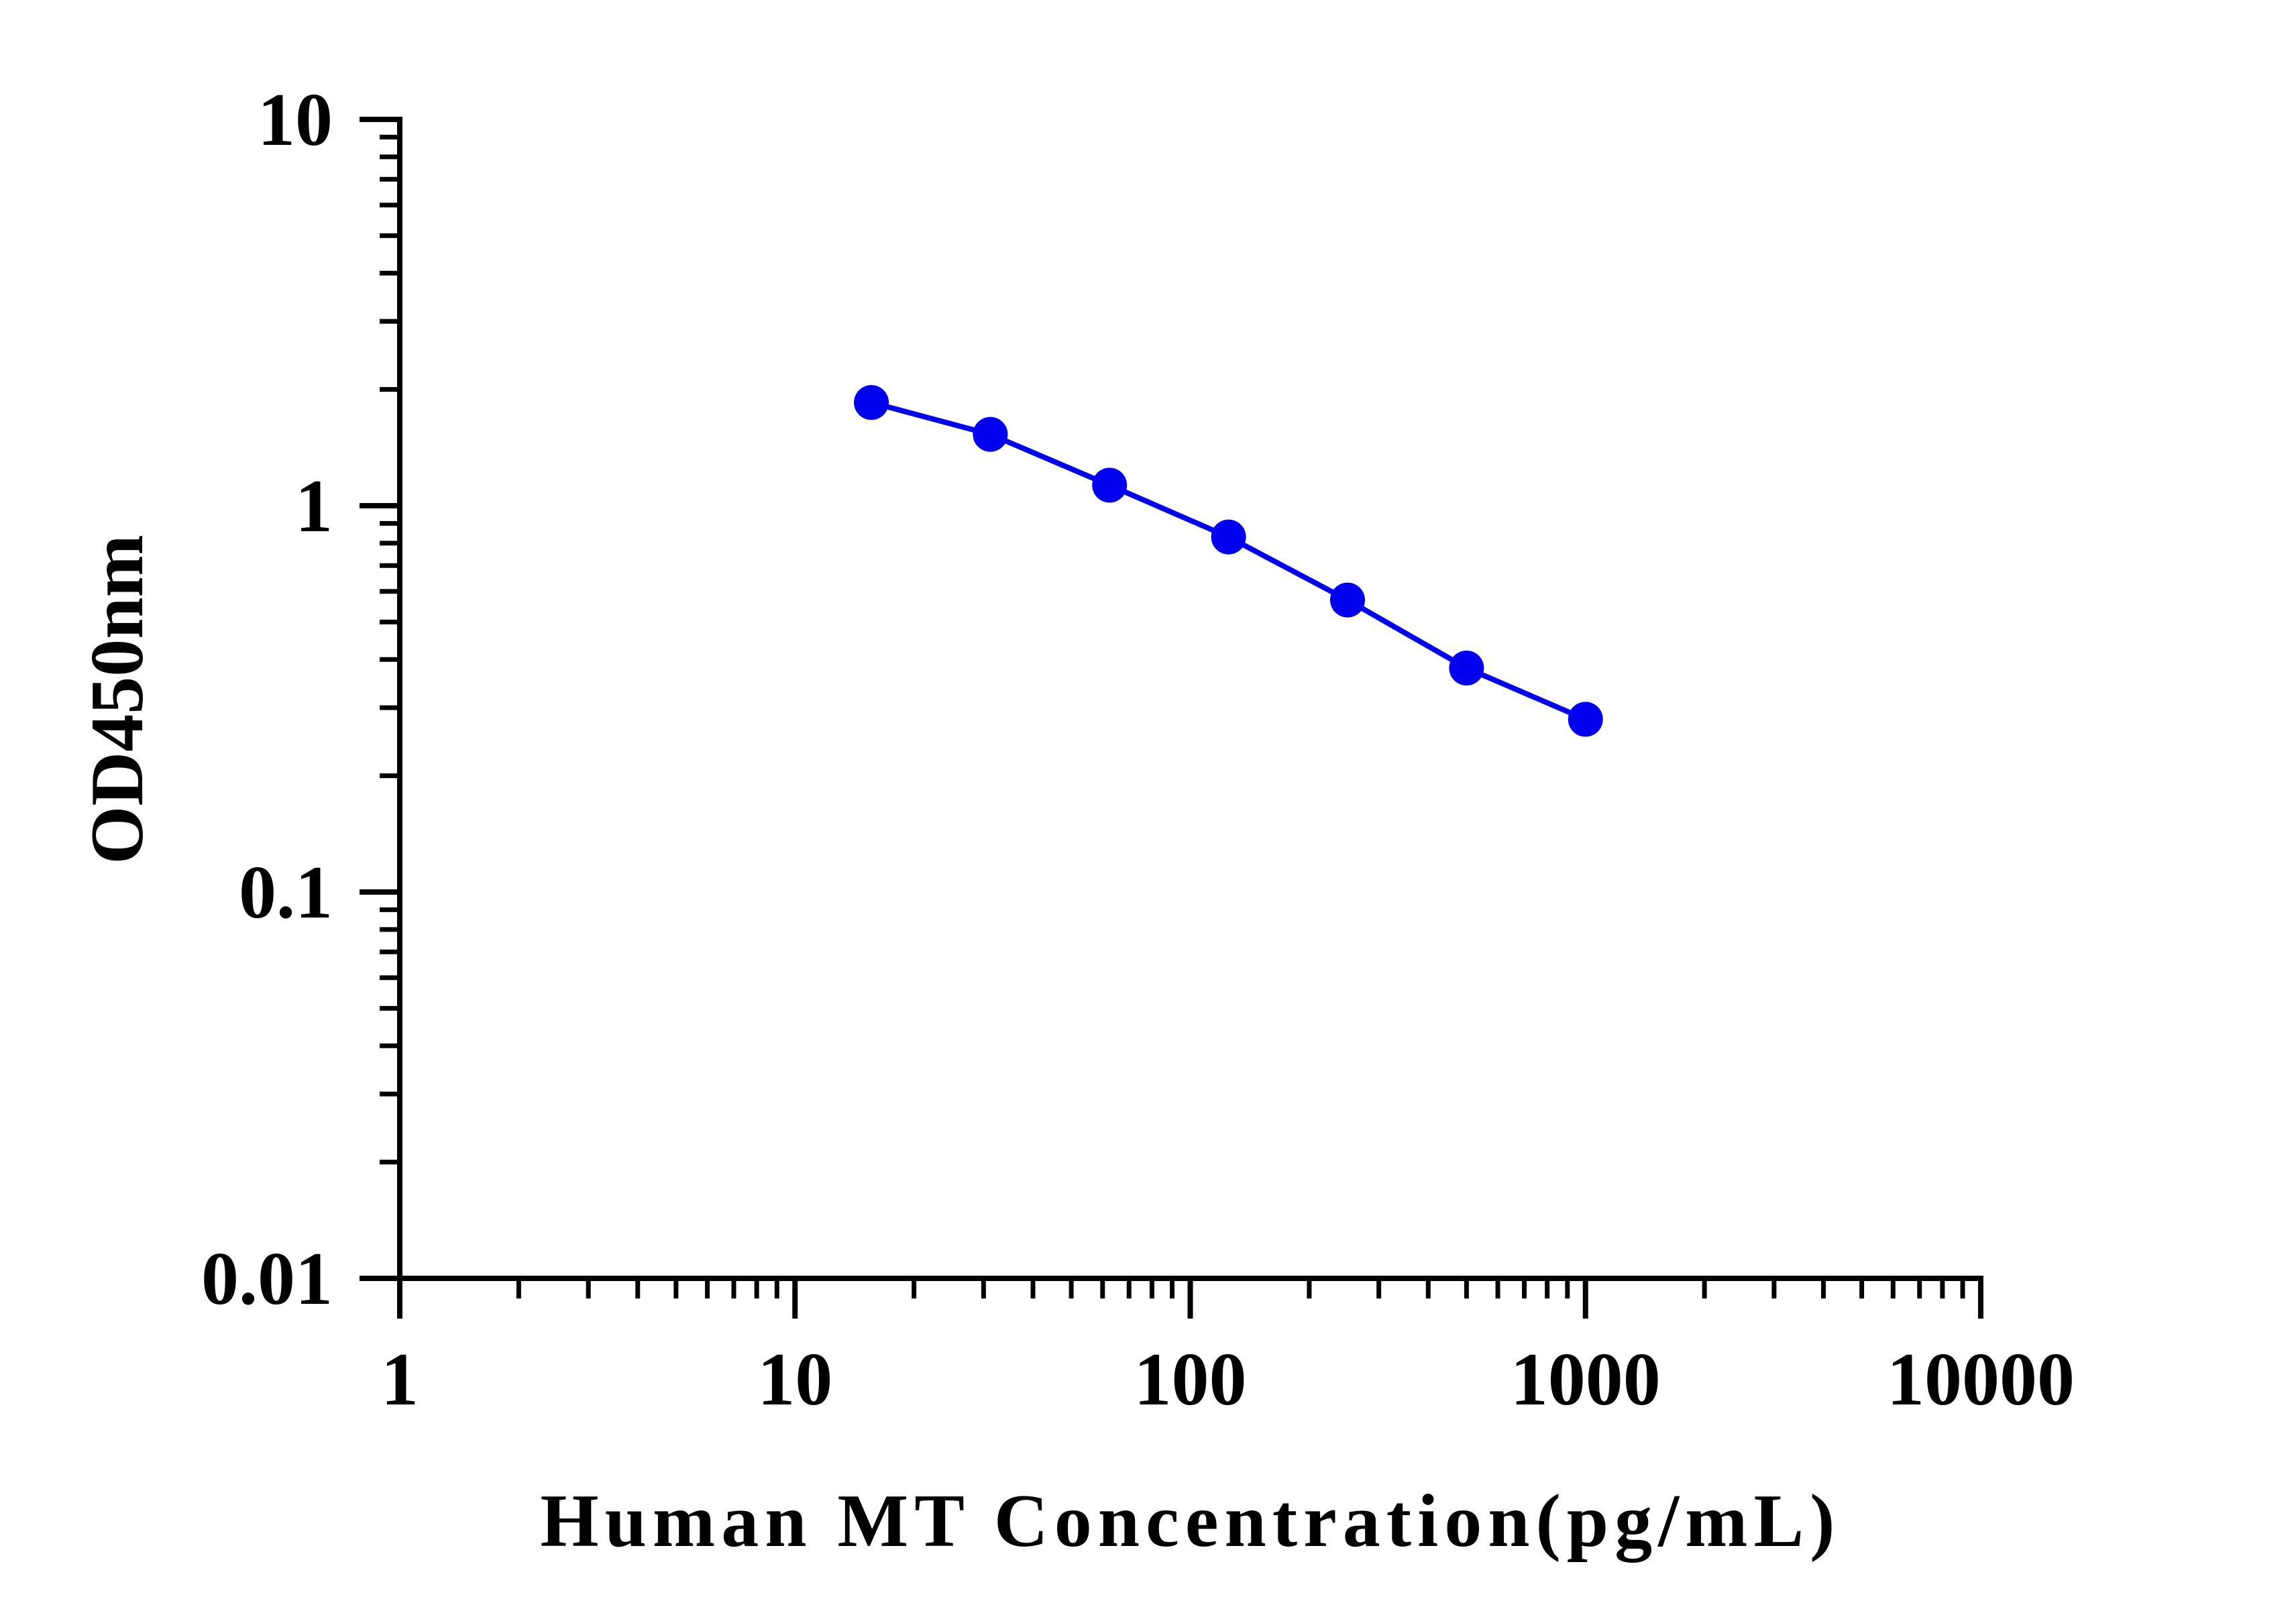 The width and height of the screenshot is (2296, 1607). What do you see at coordinates (286, 893) in the screenshot?
I see `y-tick-label: 0.1` at bounding box center [286, 893].